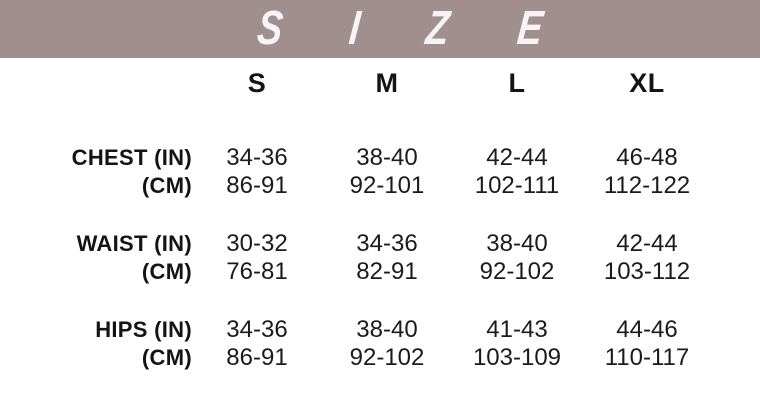 This screenshot has width=760, height=409. I want to click on column-header-xl: XL, so click(647, 83).